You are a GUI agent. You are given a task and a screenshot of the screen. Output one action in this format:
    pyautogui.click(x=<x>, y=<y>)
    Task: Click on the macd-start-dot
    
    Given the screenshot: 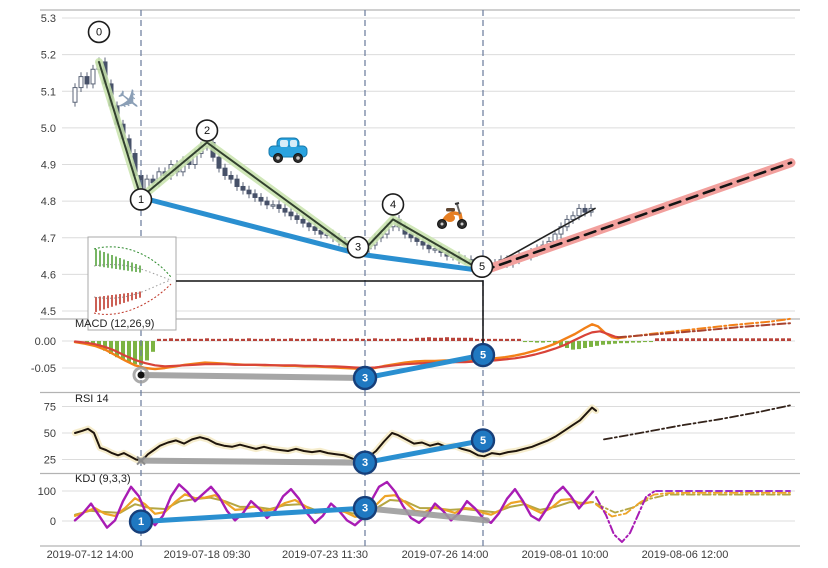 What is the action you would take?
    pyautogui.click(x=141, y=375)
    